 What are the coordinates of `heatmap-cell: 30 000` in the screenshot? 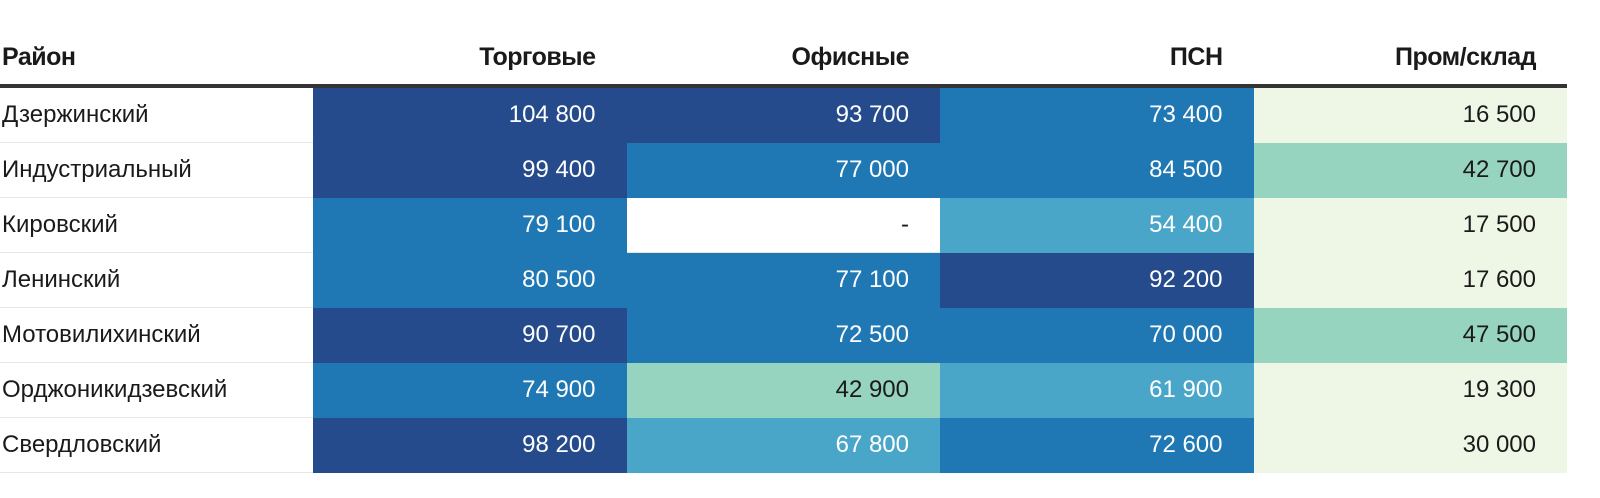 It's located at (1410, 445).